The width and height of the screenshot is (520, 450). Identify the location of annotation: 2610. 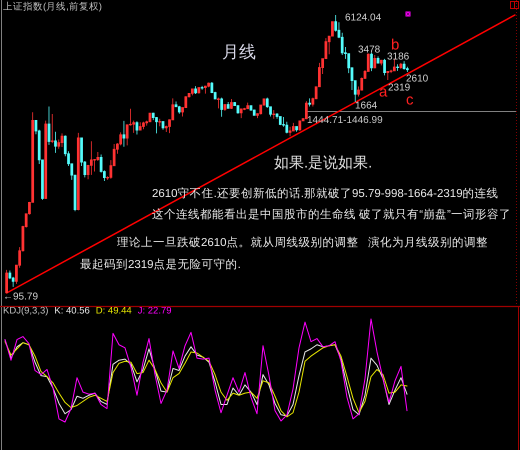
(417, 79).